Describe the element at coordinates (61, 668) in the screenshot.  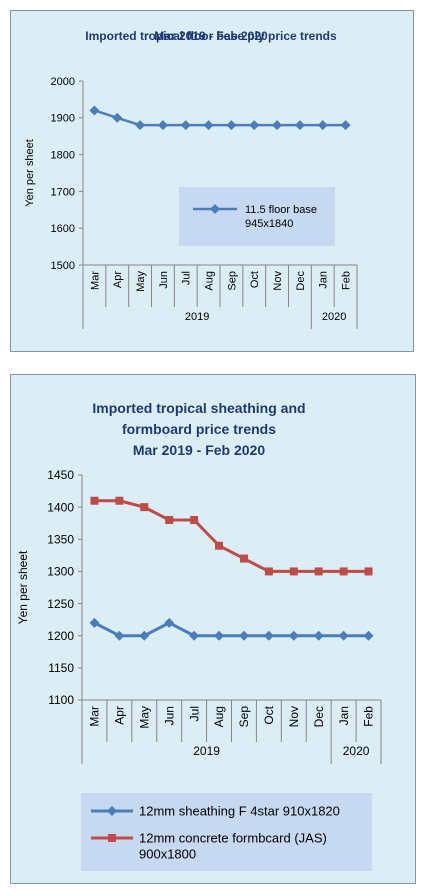
I see `y-tick-label: 1150` at that location.